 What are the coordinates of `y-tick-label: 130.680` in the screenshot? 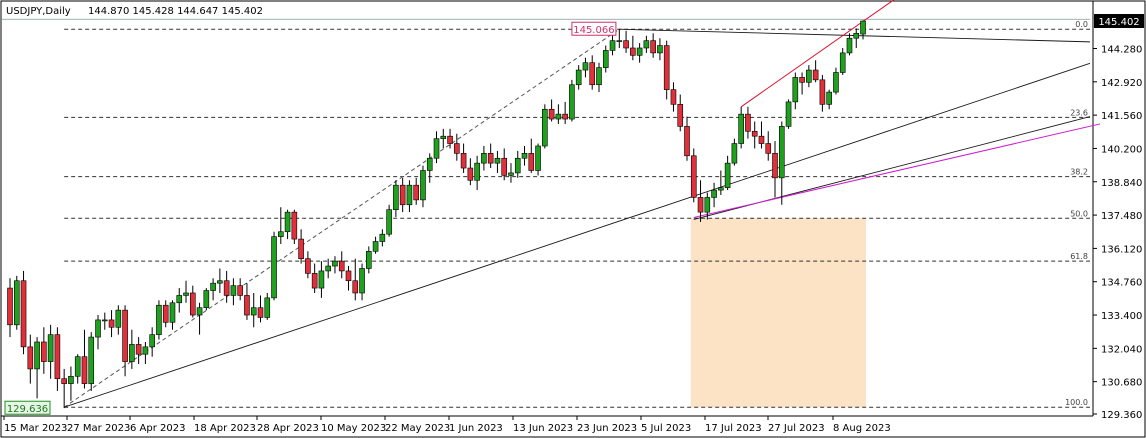 It's located at (1121, 383).